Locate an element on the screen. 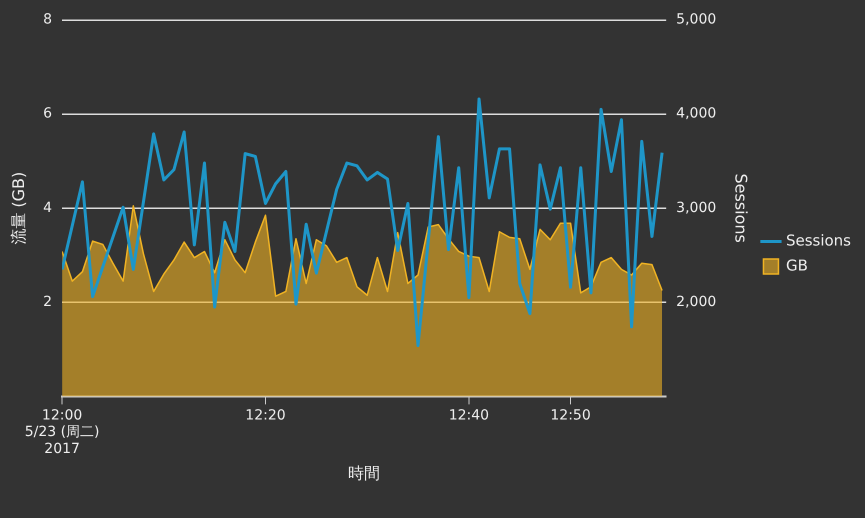 The image size is (865, 518). y2-tick-label: 4,000 is located at coordinates (696, 114).